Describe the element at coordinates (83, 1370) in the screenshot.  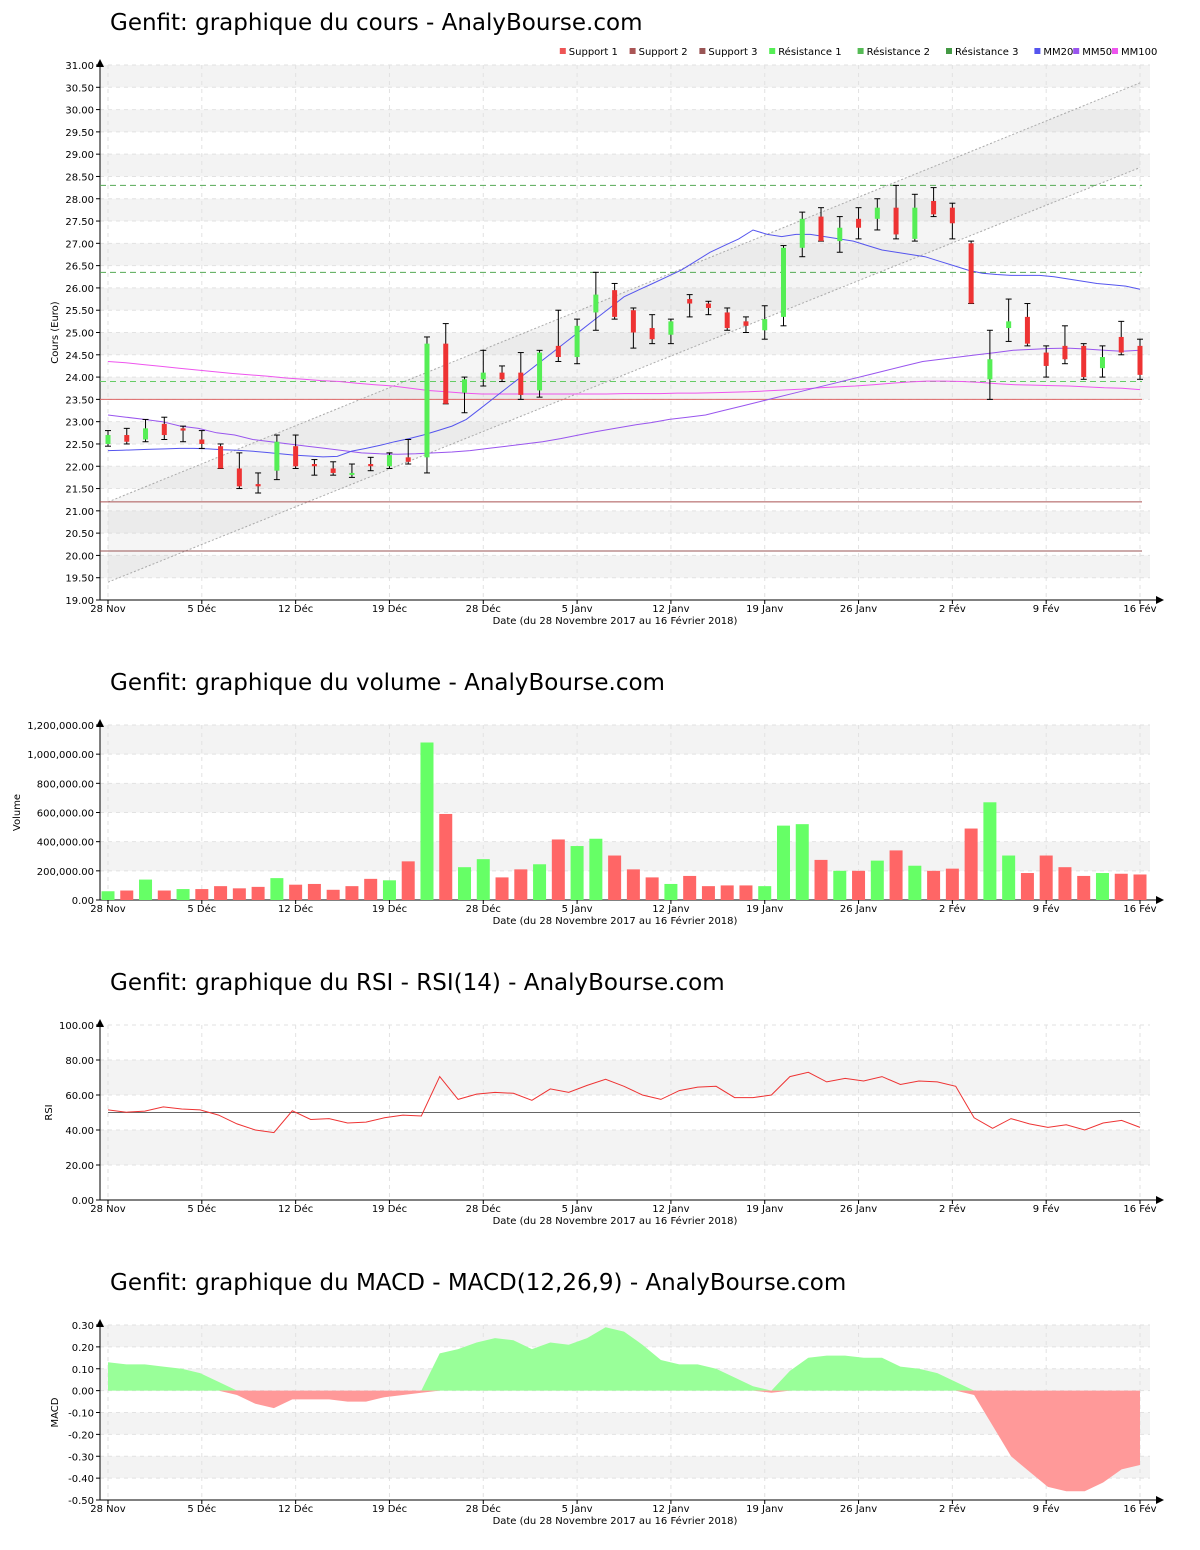
I see `y-tick-label: 0.10` at that location.